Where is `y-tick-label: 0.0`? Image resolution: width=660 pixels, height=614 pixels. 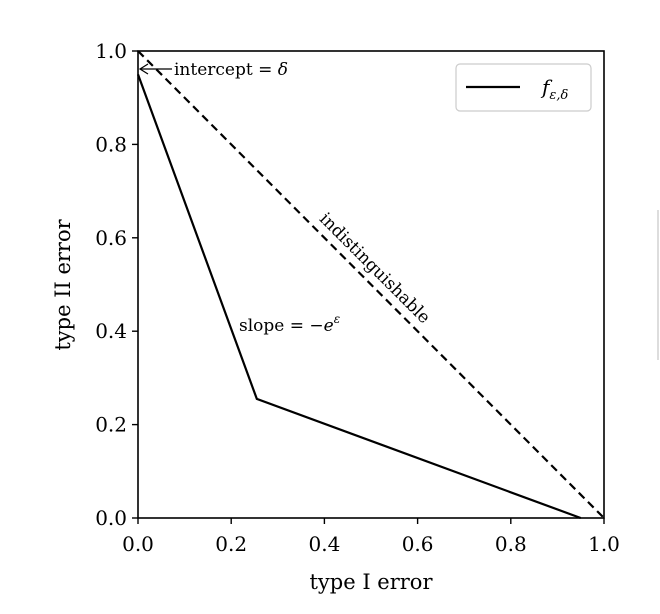
y-tick-label: 0.0 is located at coordinates (111, 518).